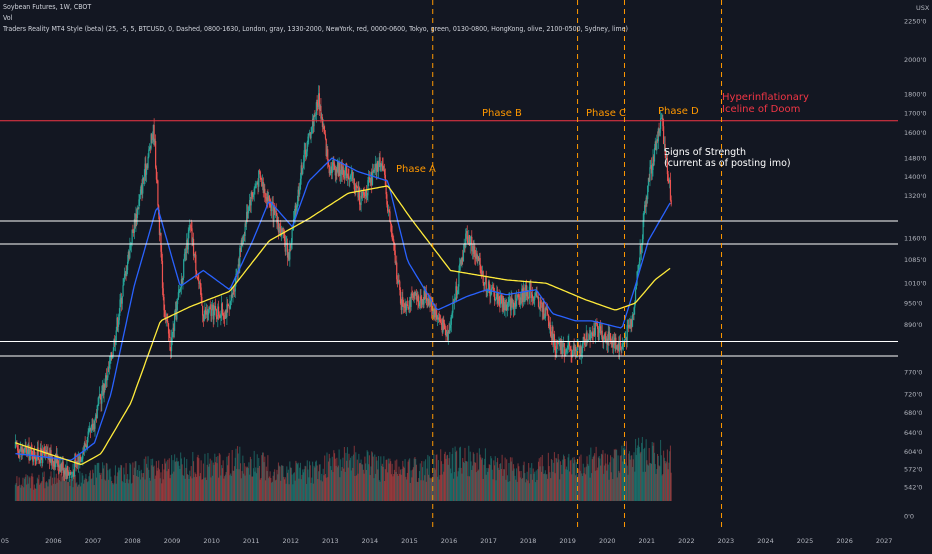  What do you see at coordinates (761, 109) in the screenshot?
I see `hyperinflation-label-line2: Iceline of Doom` at bounding box center [761, 109].